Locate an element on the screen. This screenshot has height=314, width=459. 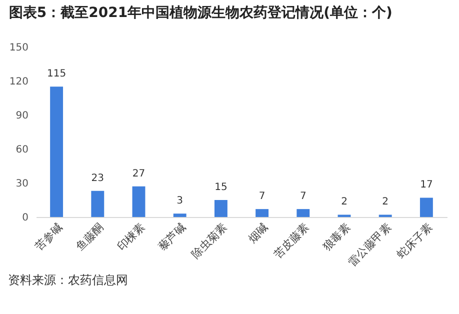
y-tick-label: 0 is located at coordinates (25, 218).